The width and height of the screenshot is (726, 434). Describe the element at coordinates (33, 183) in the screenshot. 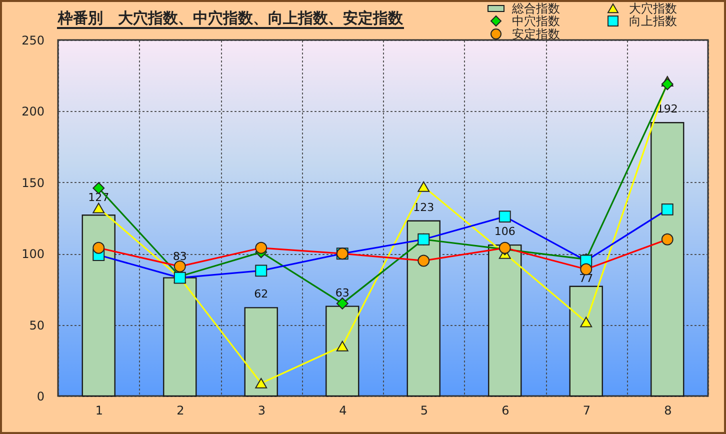

I see `y-tick-label: 150` at that location.